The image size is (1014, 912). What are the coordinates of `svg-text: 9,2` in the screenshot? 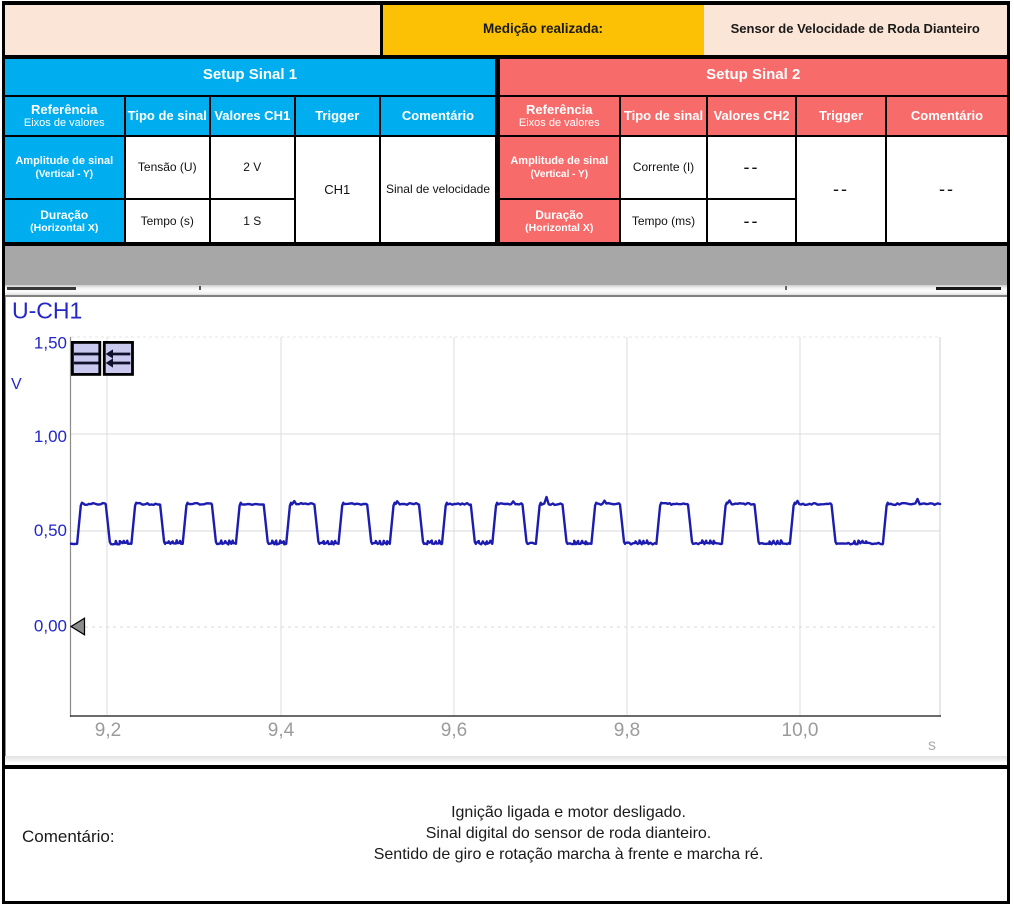 It's located at (108, 730).